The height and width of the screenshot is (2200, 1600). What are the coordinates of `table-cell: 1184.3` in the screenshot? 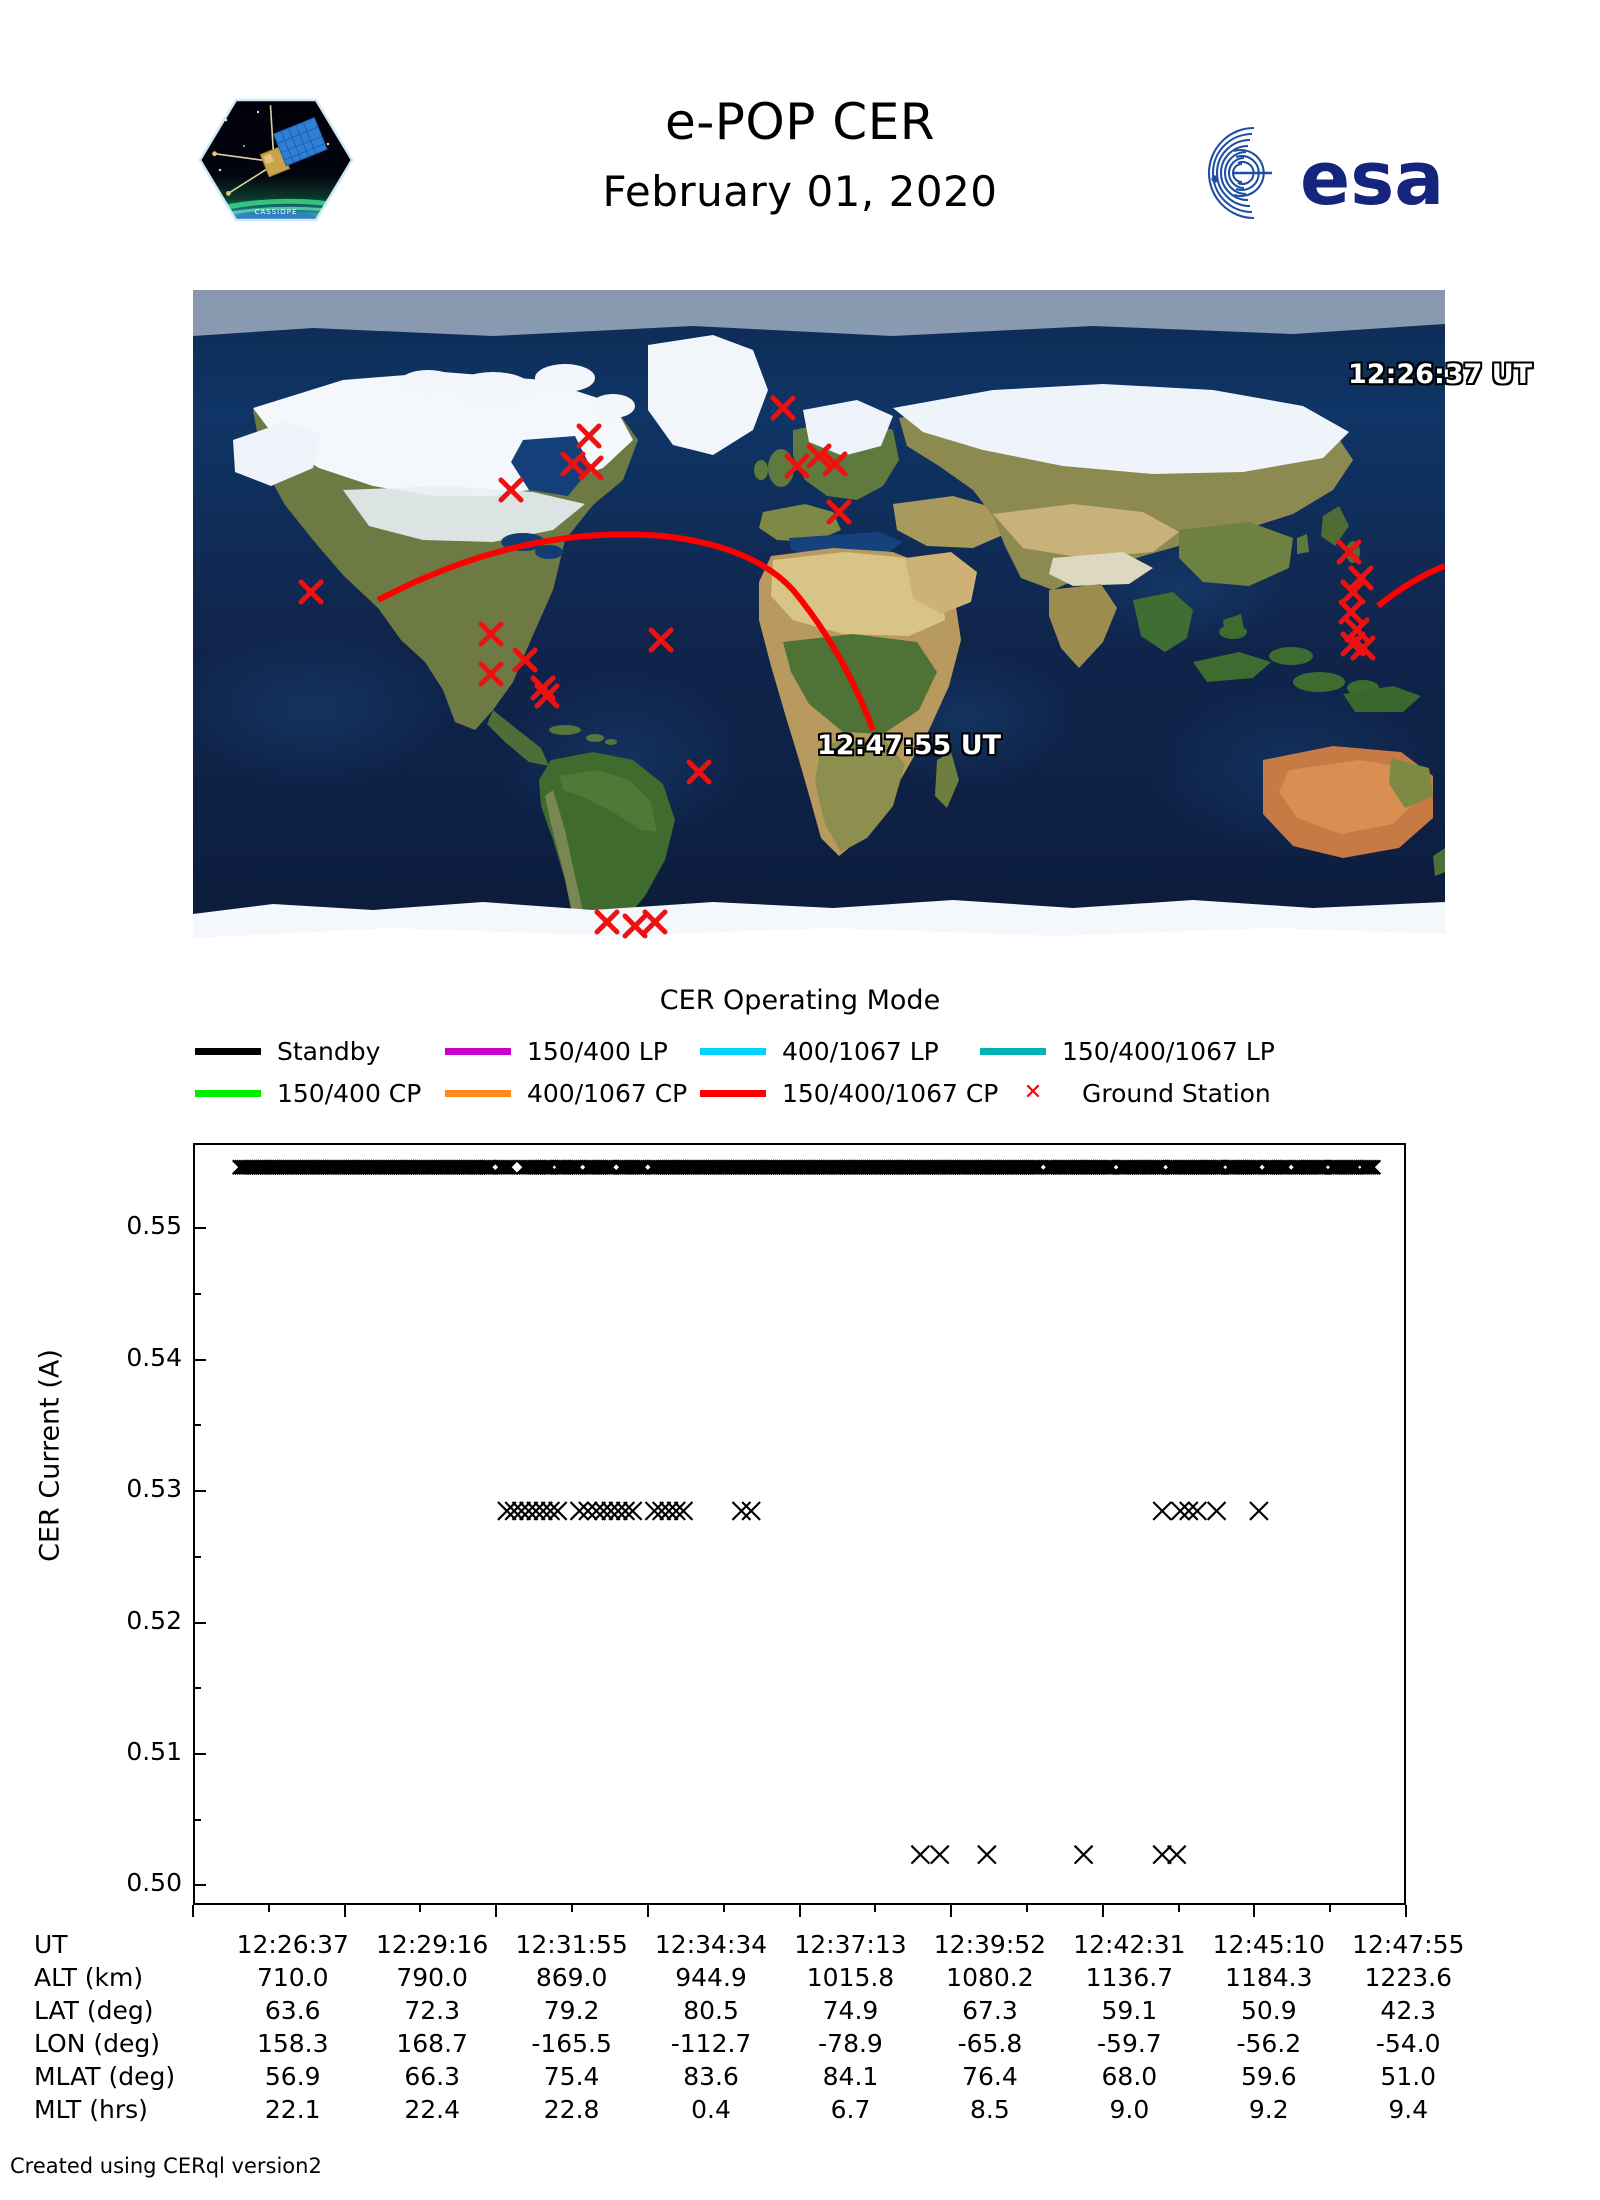 It's located at (1269, 1977).